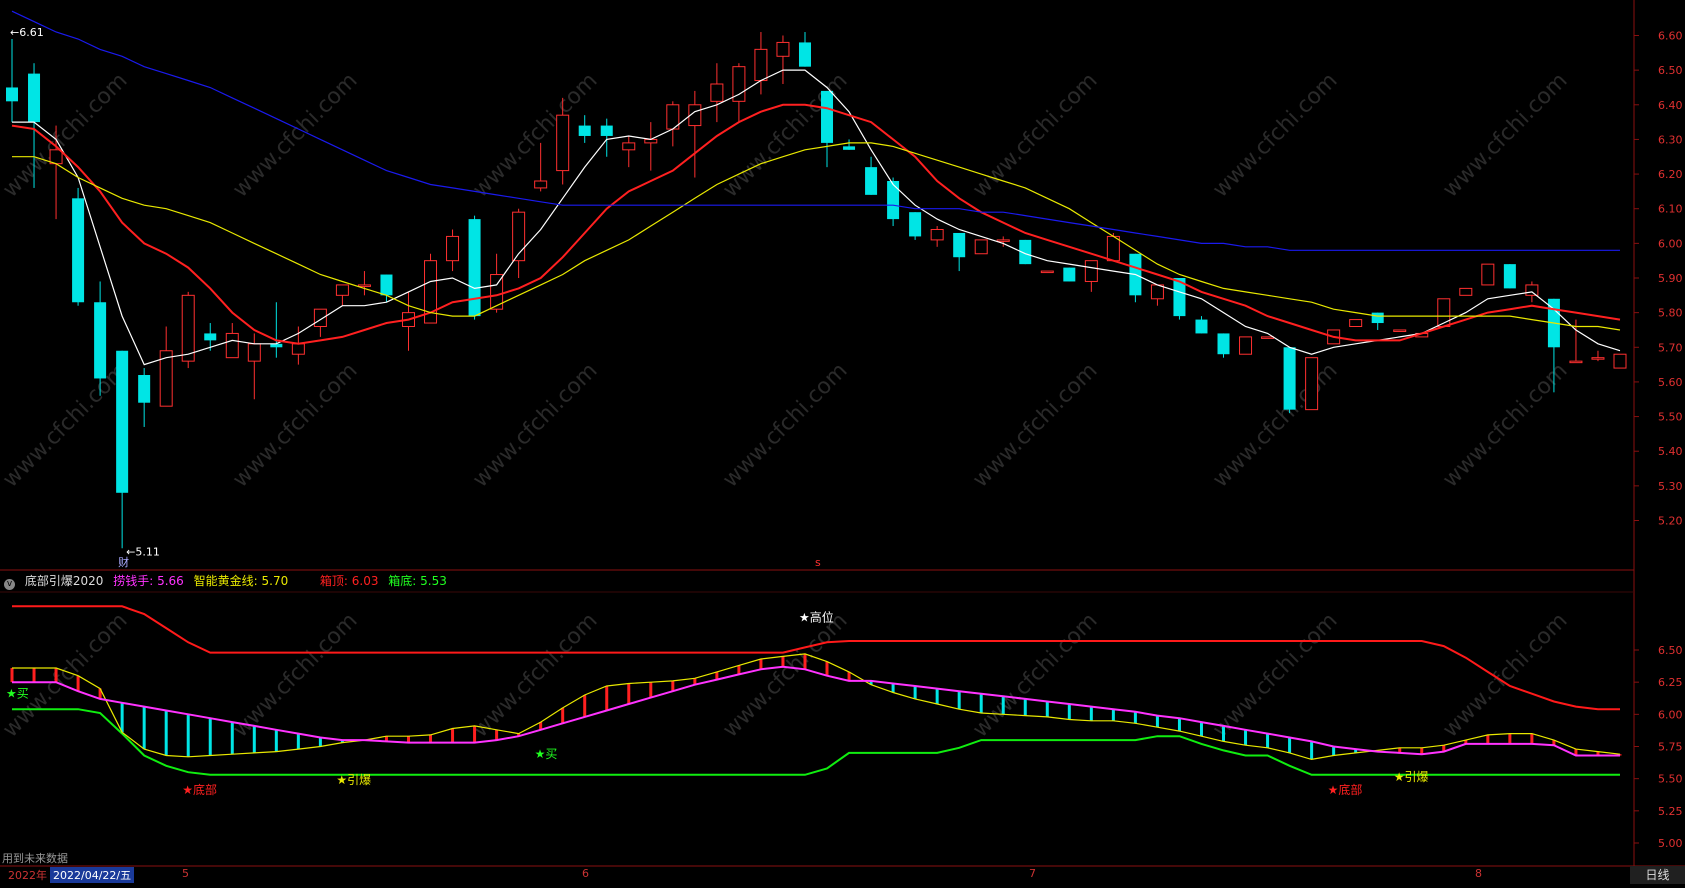  What do you see at coordinates (92, 875) in the screenshot?
I see `cursor-date: 2022/04/22/五` at bounding box center [92, 875].